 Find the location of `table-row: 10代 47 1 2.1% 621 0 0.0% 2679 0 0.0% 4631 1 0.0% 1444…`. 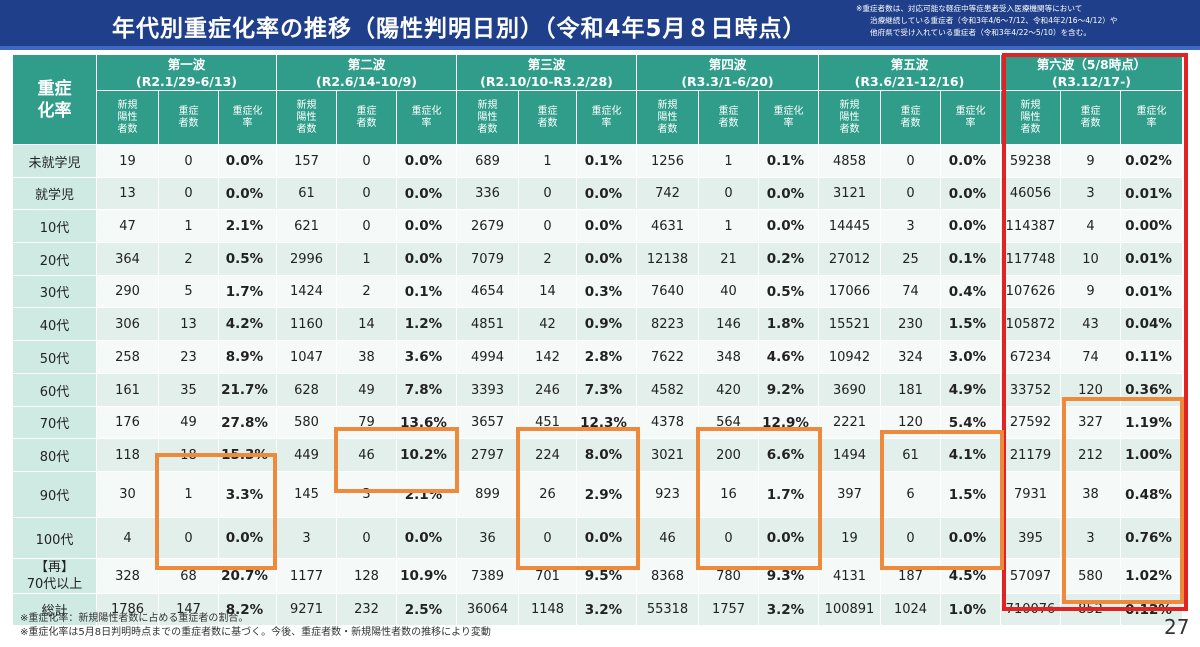

table-row: 10代 47 1 2.1% 621 0 0.0% 2679 0 0.0% 4631 1 0.0% 1444… is located at coordinates (597, 226).